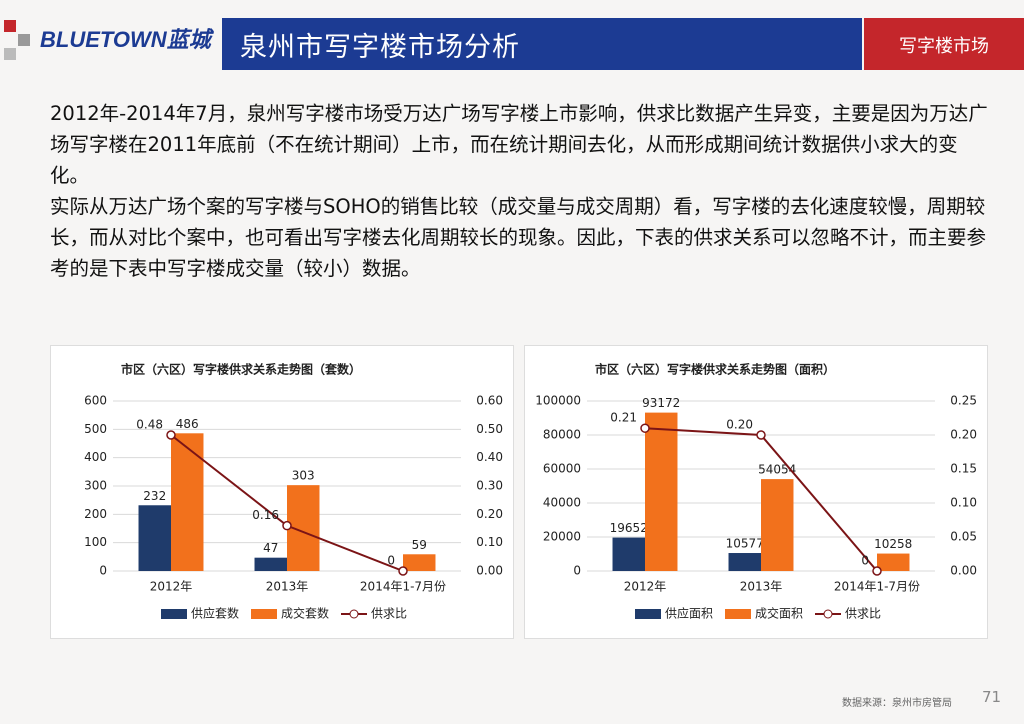 The image size is (1024, 724). I want to click on value-label: 10258, so click(893, 544).